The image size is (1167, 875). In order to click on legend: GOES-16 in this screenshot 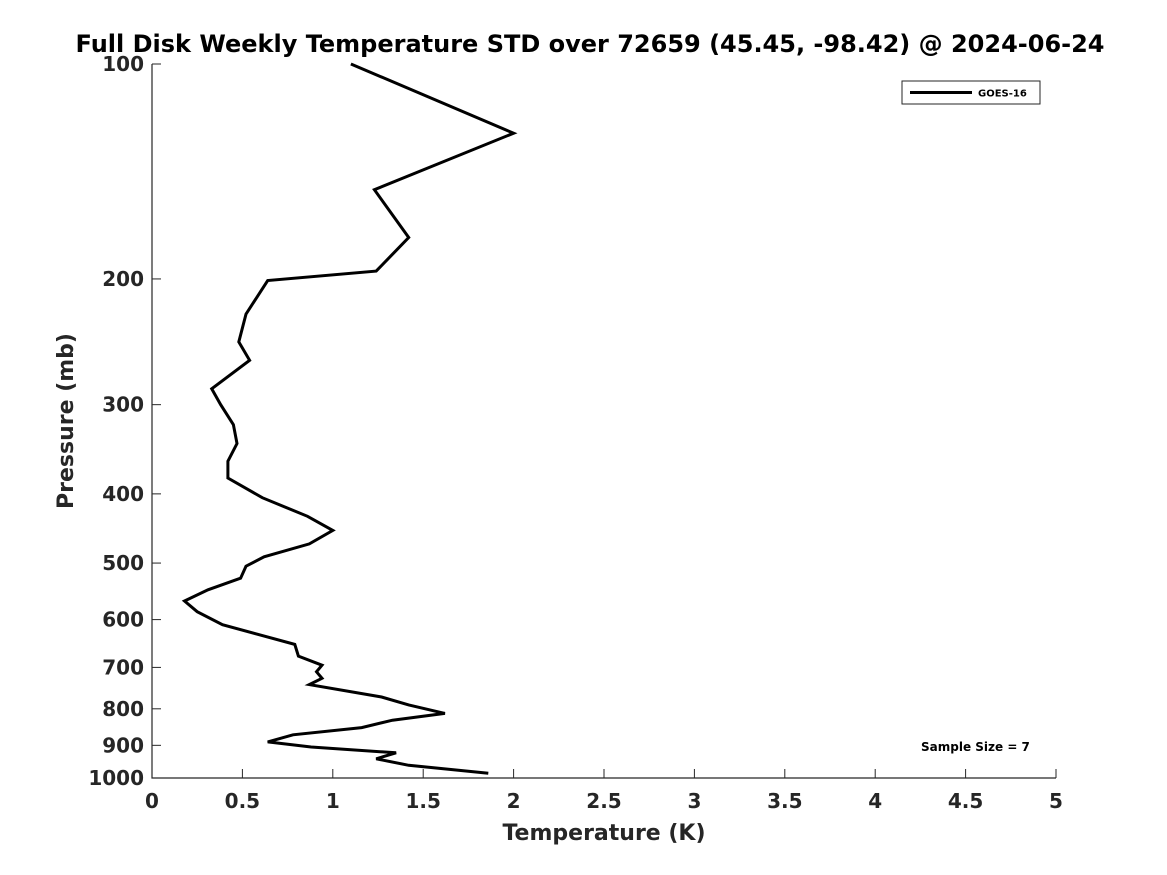, I will do `click(971, 92)`.